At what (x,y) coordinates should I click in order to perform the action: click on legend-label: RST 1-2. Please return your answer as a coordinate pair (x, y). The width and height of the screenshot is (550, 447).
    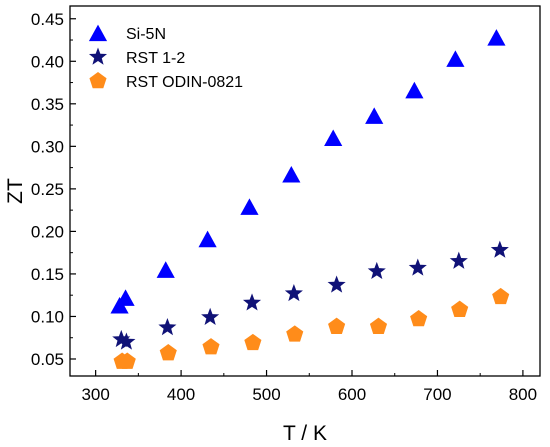
    Looking at the image, I should click on (155, 58).